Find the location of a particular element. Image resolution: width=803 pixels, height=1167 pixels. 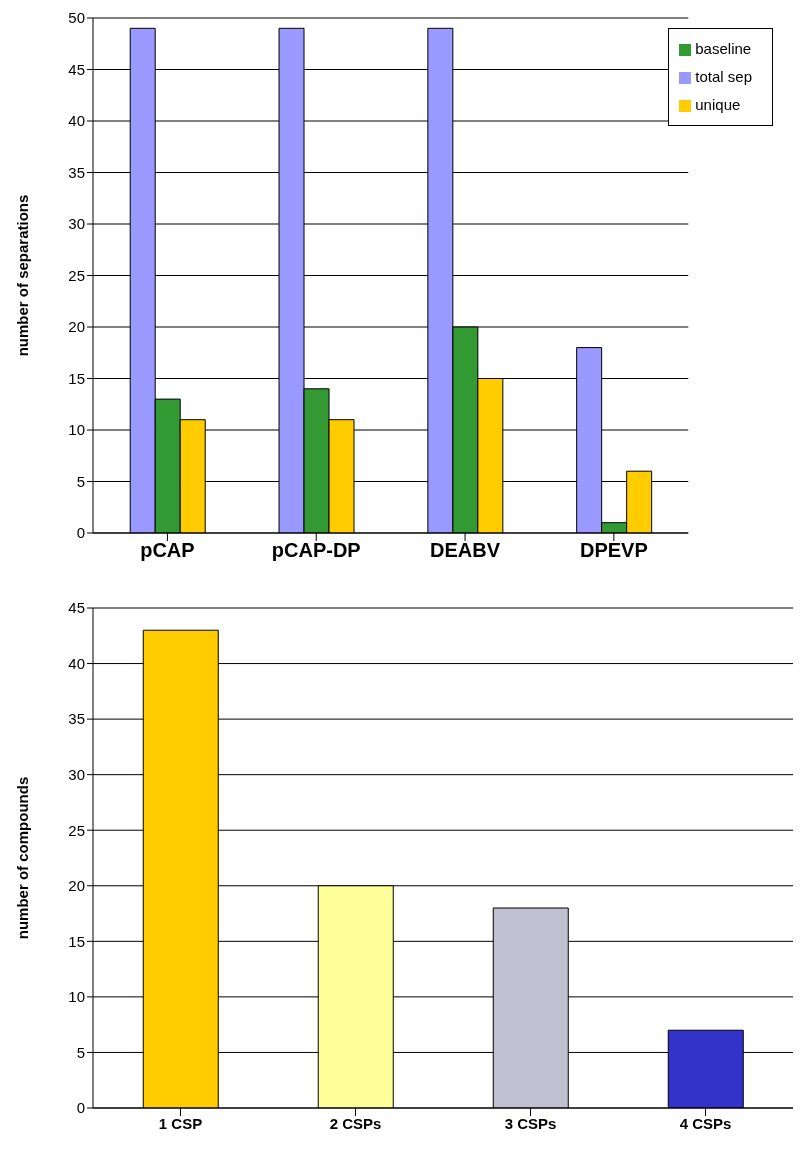

x-tick-label: 1 CSP is located at coordinates (180, 1123).